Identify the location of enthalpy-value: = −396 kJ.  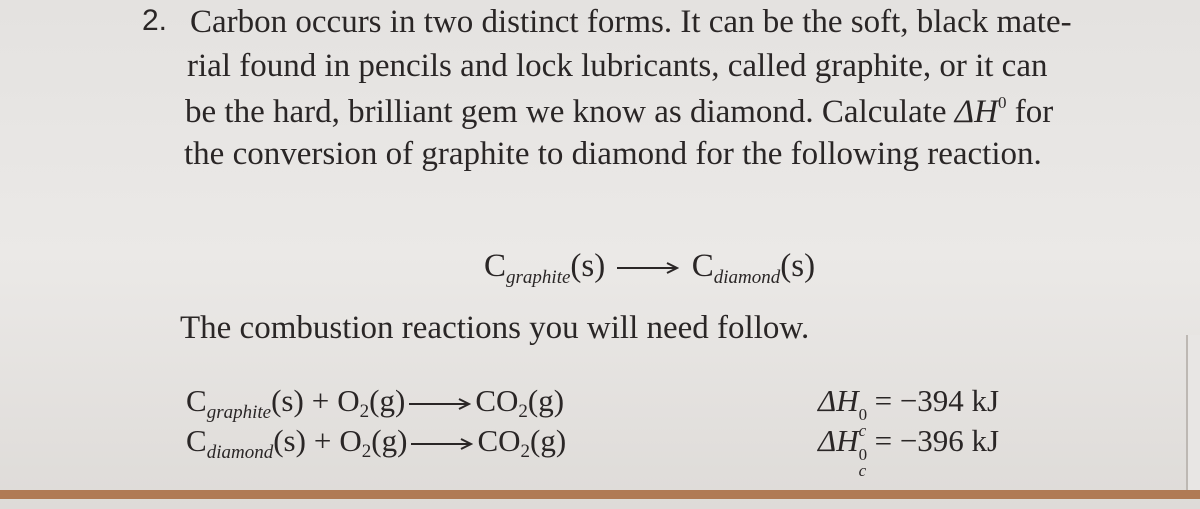
(937, 440).